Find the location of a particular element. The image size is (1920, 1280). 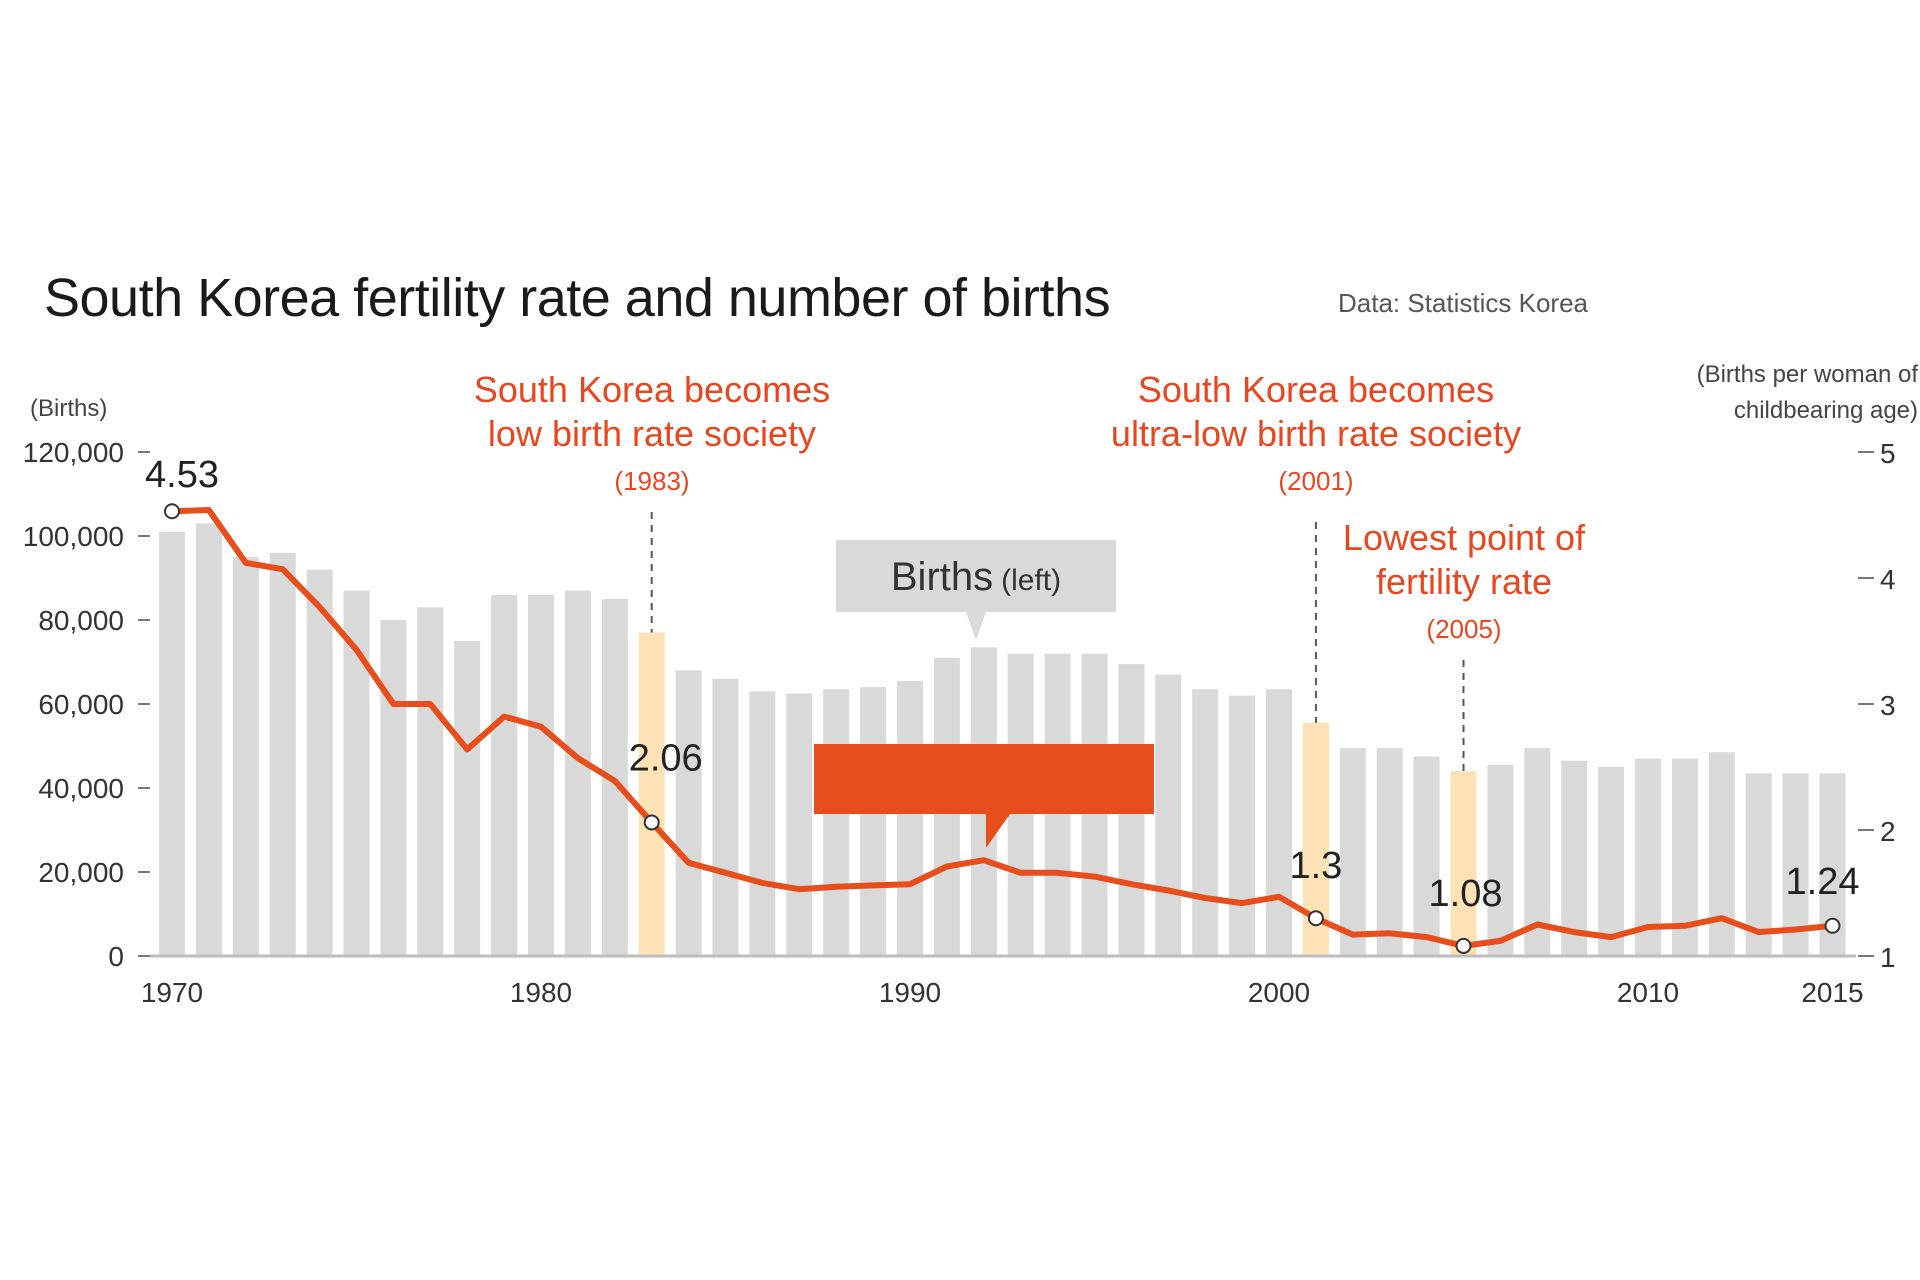

births-bar-1987 is located at coordinates (799, 824).